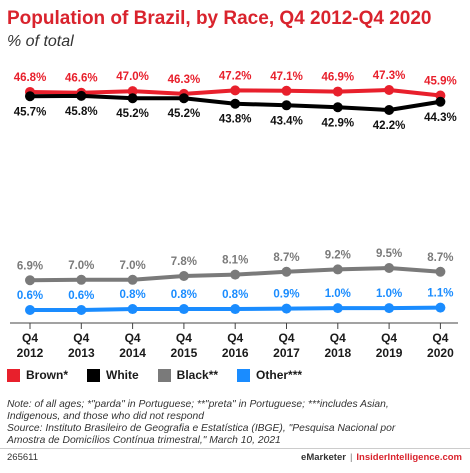 This screenshot has height=473, width=470. Describe the element at coordinates (338, 255) in the screenshot. I see `data-label: 9.2%` at that location.